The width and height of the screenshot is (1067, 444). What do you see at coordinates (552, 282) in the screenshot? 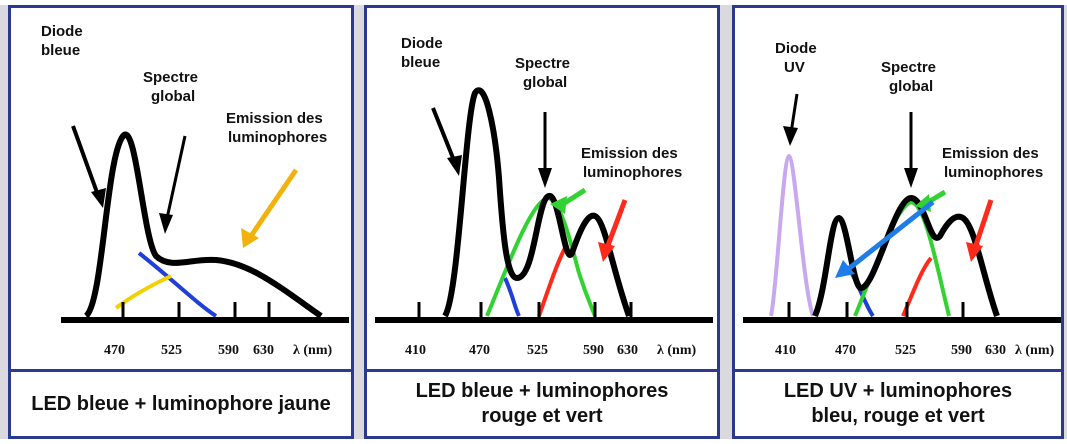
I see `red-phosphor-curve` at bounding box center [552, 282].